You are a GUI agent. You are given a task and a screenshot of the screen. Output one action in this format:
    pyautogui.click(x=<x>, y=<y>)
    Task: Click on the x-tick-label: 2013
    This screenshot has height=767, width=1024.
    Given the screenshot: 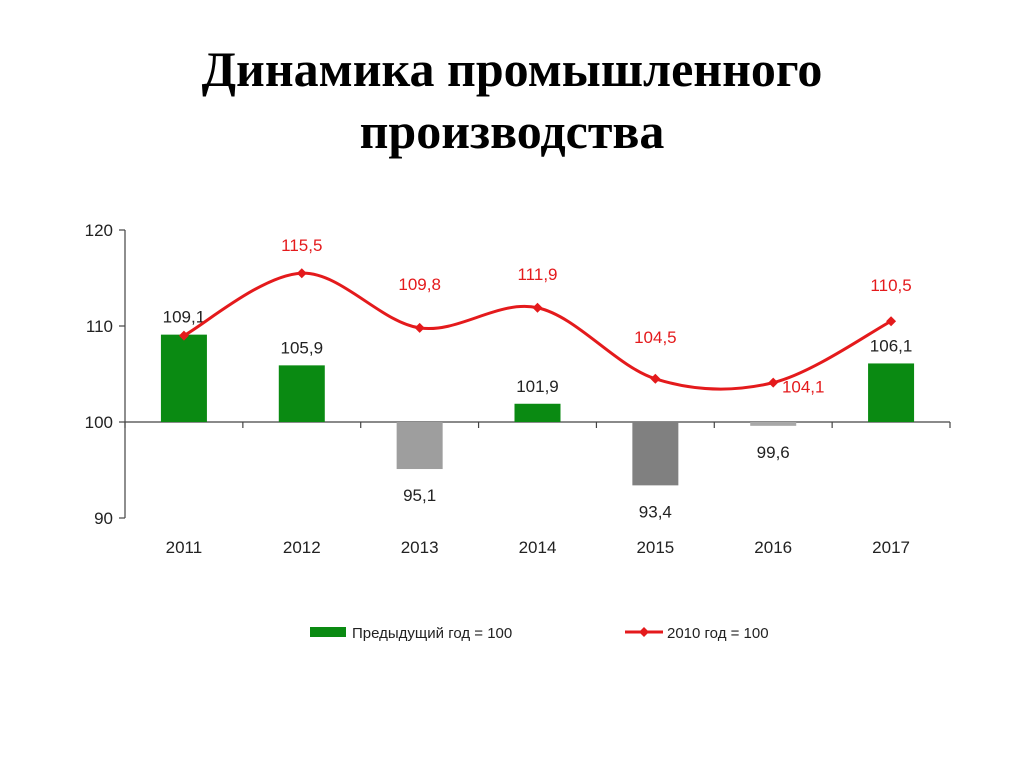 What is the action you would take?
    pyautogui.click(x=420, y=547)
    